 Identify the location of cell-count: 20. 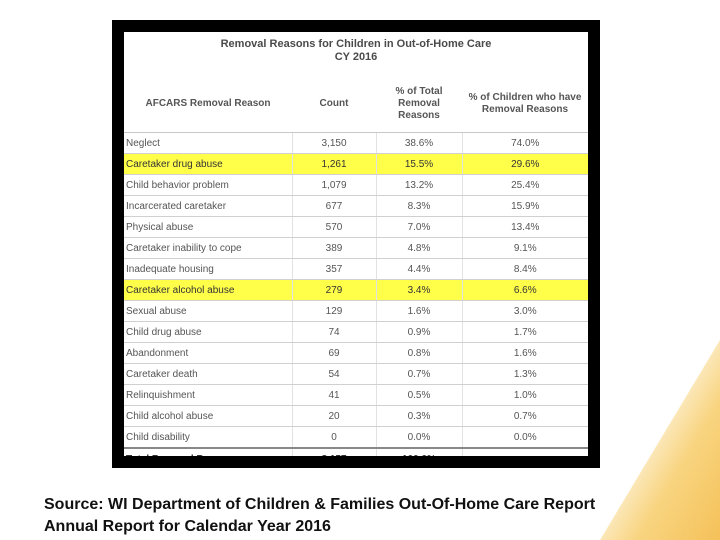
(334, 416).